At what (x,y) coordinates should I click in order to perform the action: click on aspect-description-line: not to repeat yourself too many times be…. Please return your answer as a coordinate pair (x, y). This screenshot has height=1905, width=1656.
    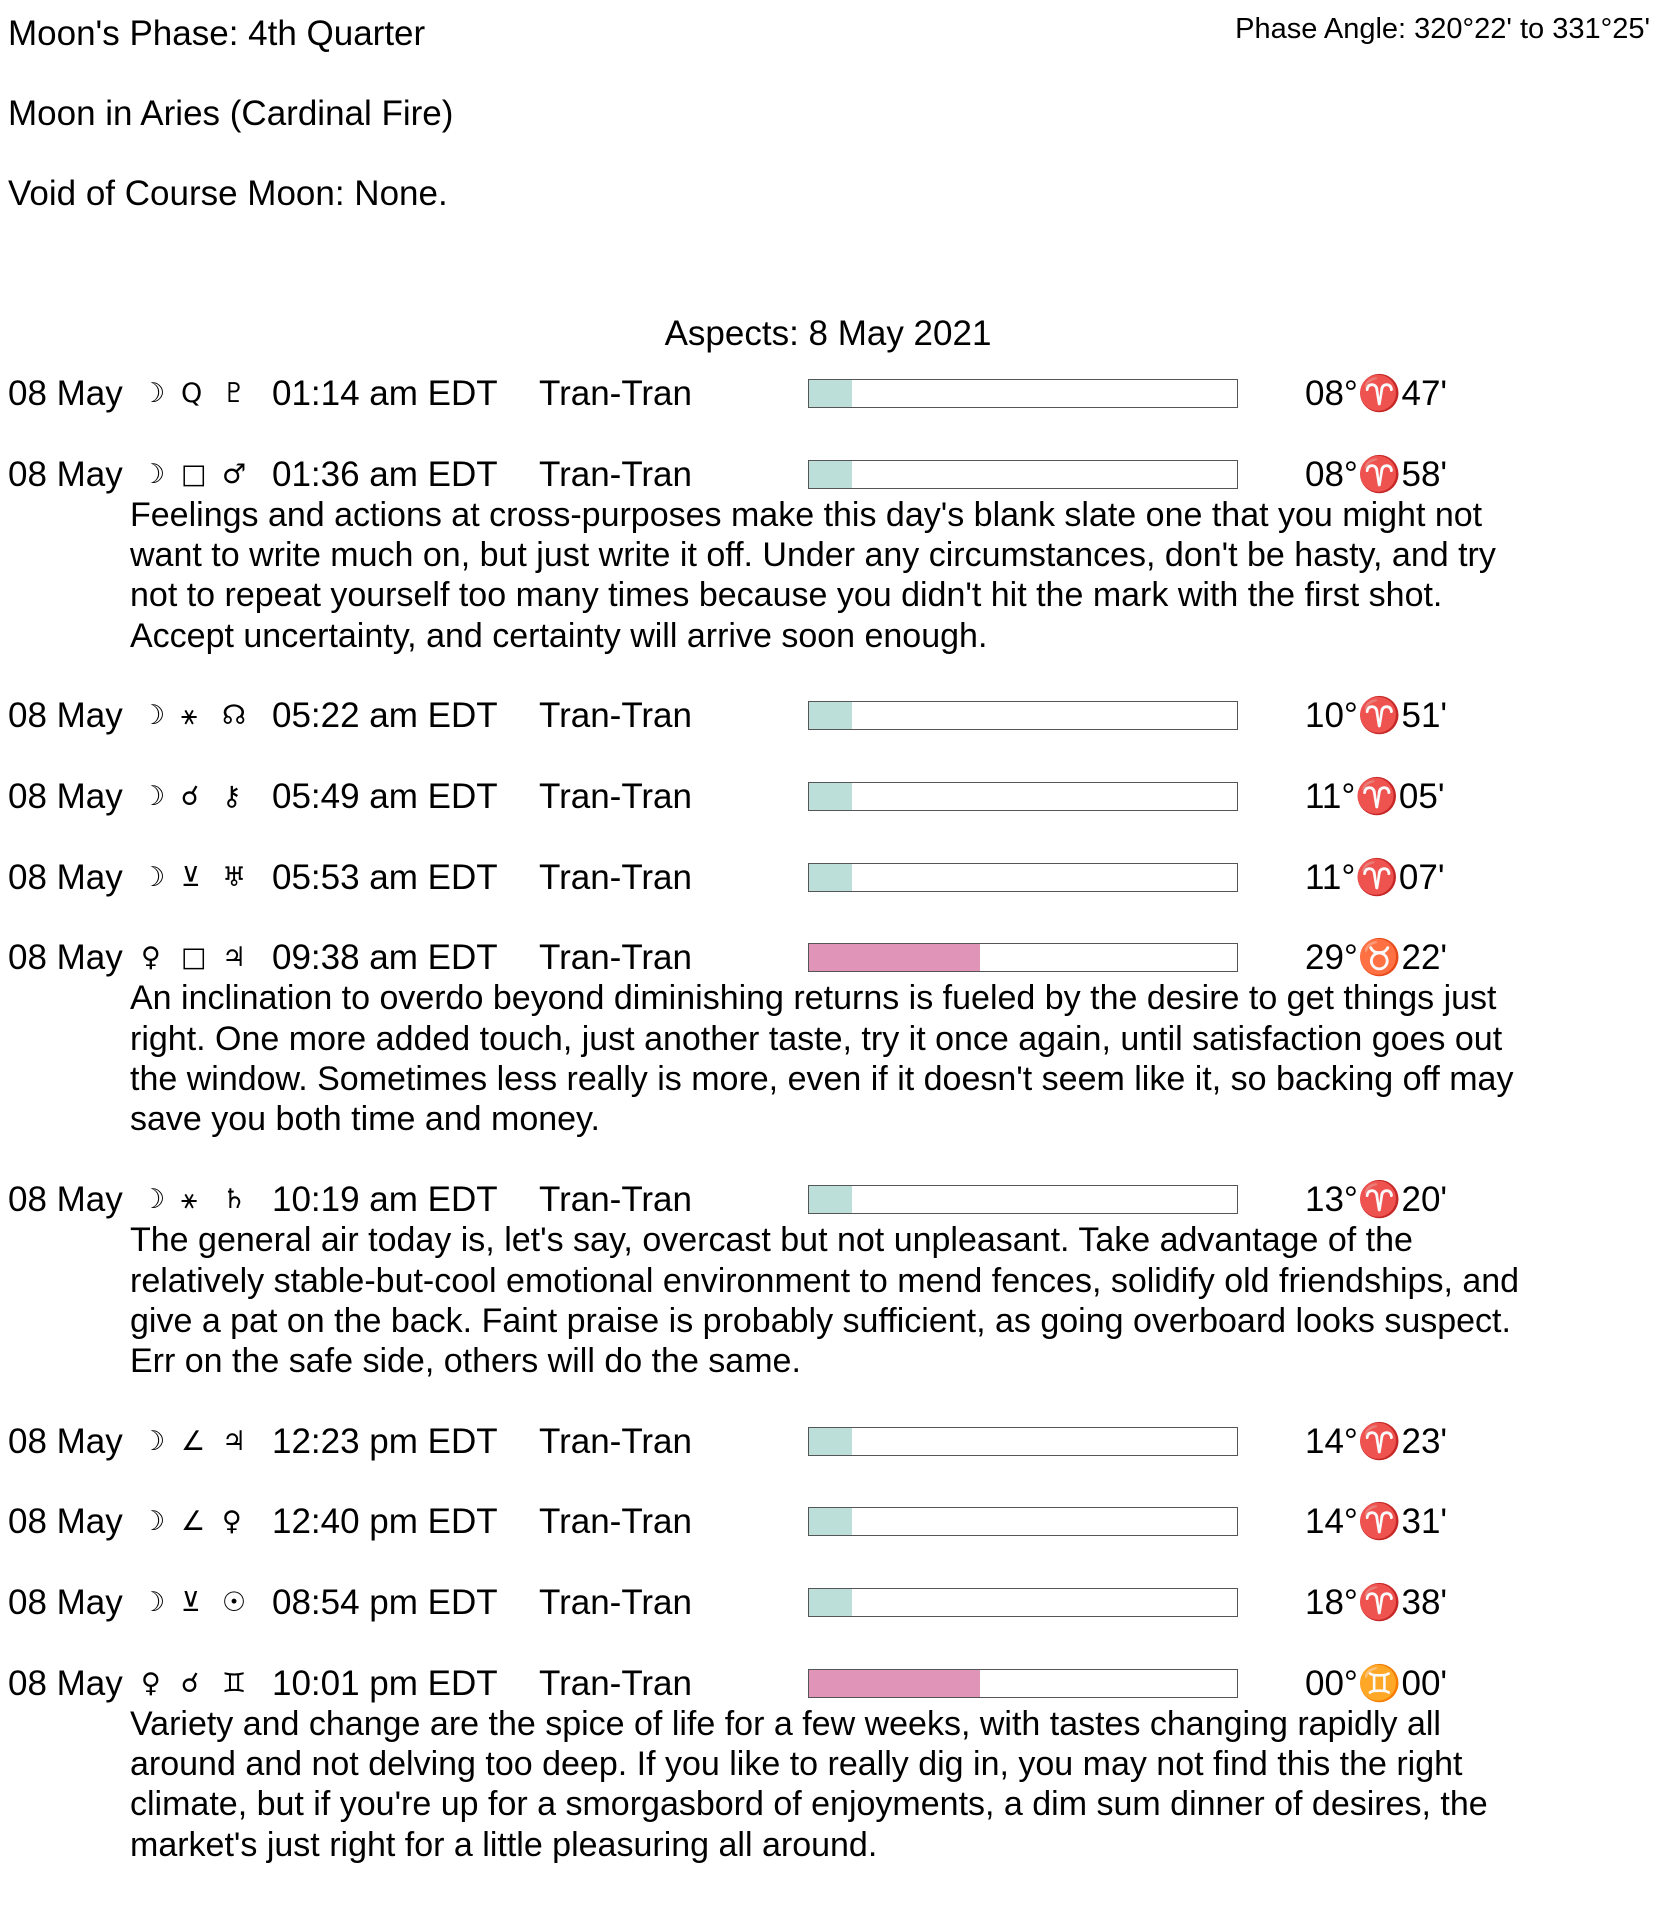
    Looking at the image, I should click on (786, 595).